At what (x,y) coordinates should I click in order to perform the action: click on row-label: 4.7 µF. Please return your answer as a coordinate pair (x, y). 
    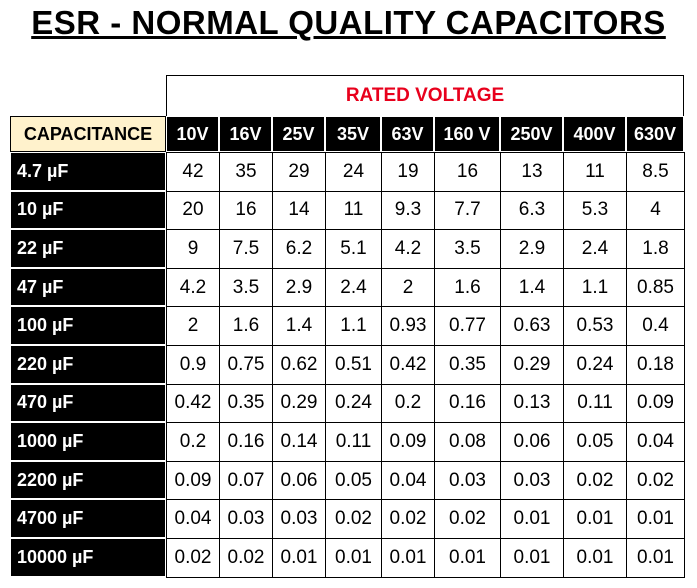
    Looking at the image, I should click on (88, 171).